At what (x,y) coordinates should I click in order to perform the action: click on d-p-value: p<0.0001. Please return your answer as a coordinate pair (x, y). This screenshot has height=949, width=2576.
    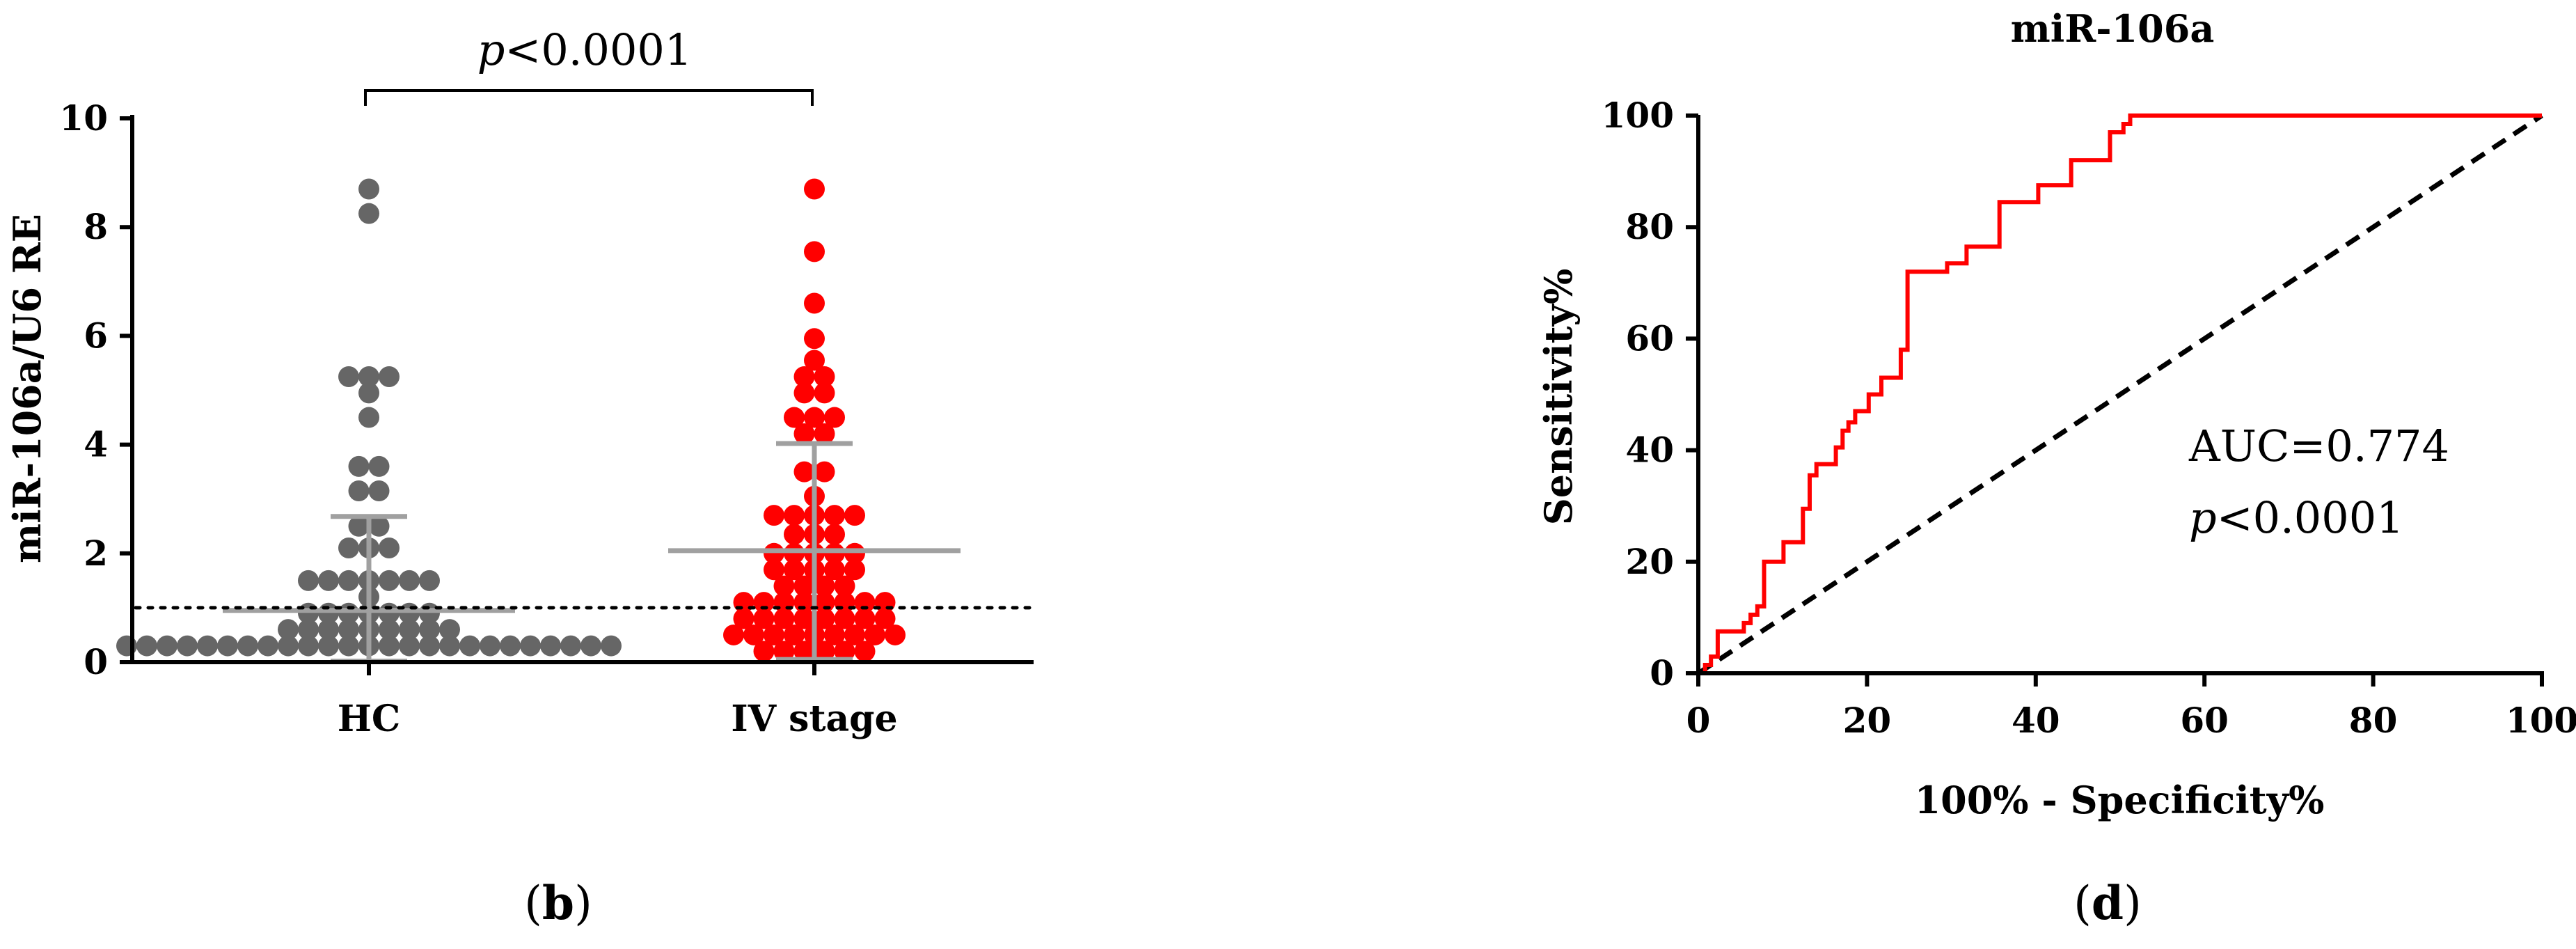
    Looking at the image, I should click on (2296, 517).